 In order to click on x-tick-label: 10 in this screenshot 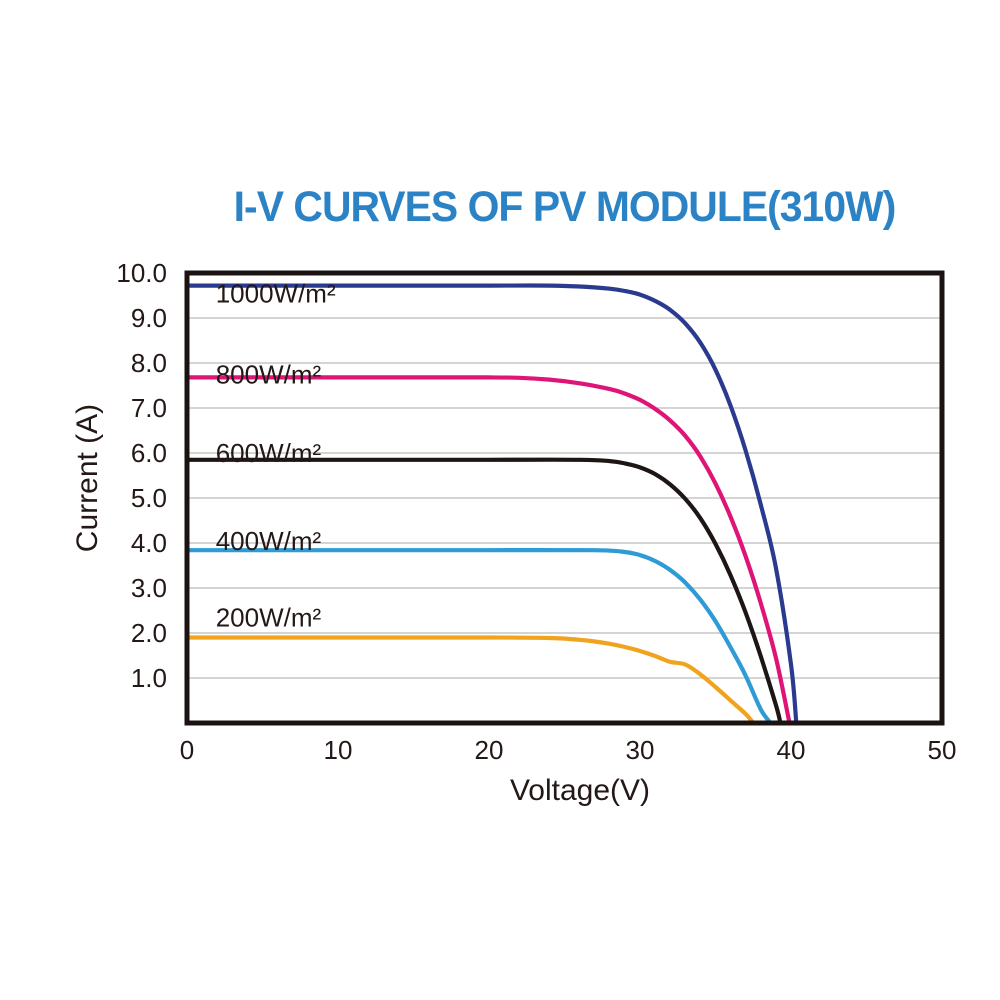, I will do `click(338, 750)`.